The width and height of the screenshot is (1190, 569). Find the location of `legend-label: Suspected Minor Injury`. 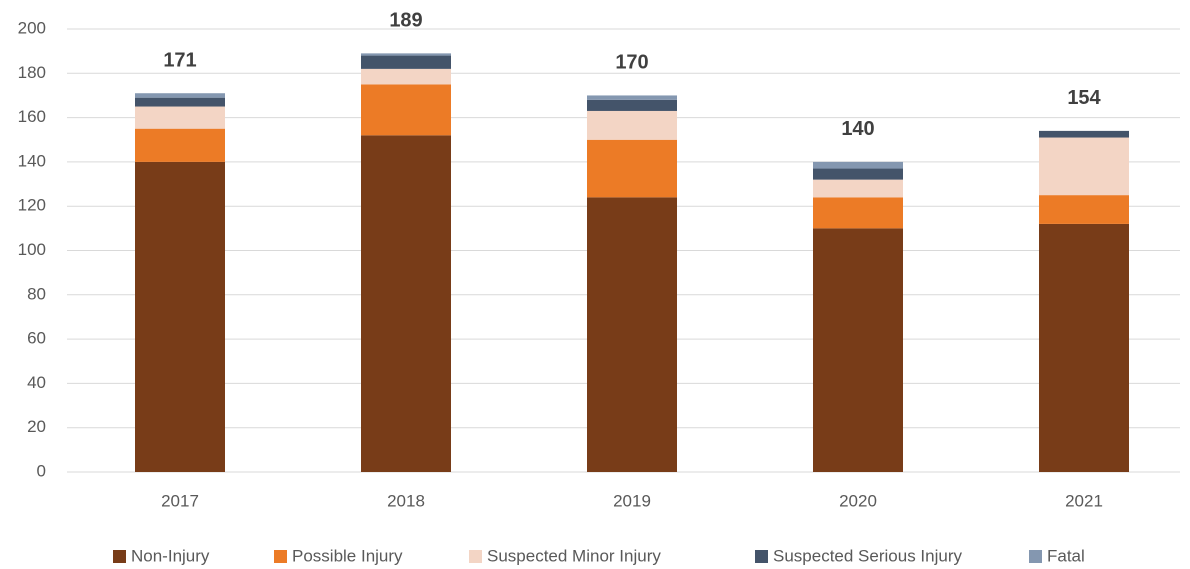

legend-label: Suspected Minor Injury is located at coordinates (574, 555).